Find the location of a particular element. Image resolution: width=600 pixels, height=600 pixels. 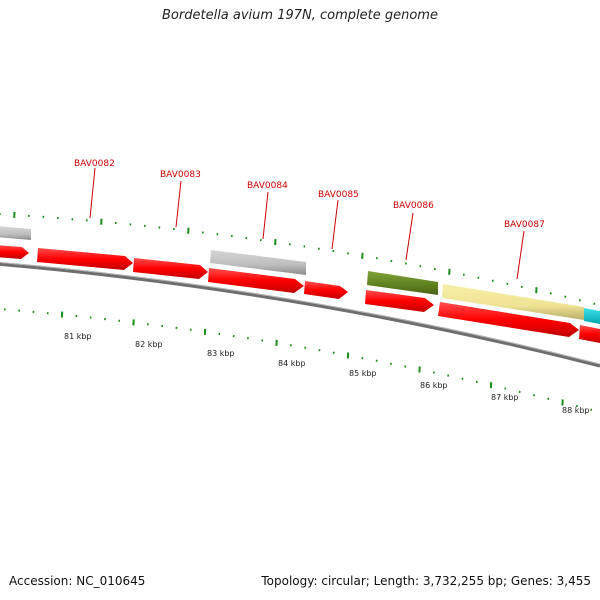

gene-label-bav0083: BAV0083 is located at coordinates (180, 175).